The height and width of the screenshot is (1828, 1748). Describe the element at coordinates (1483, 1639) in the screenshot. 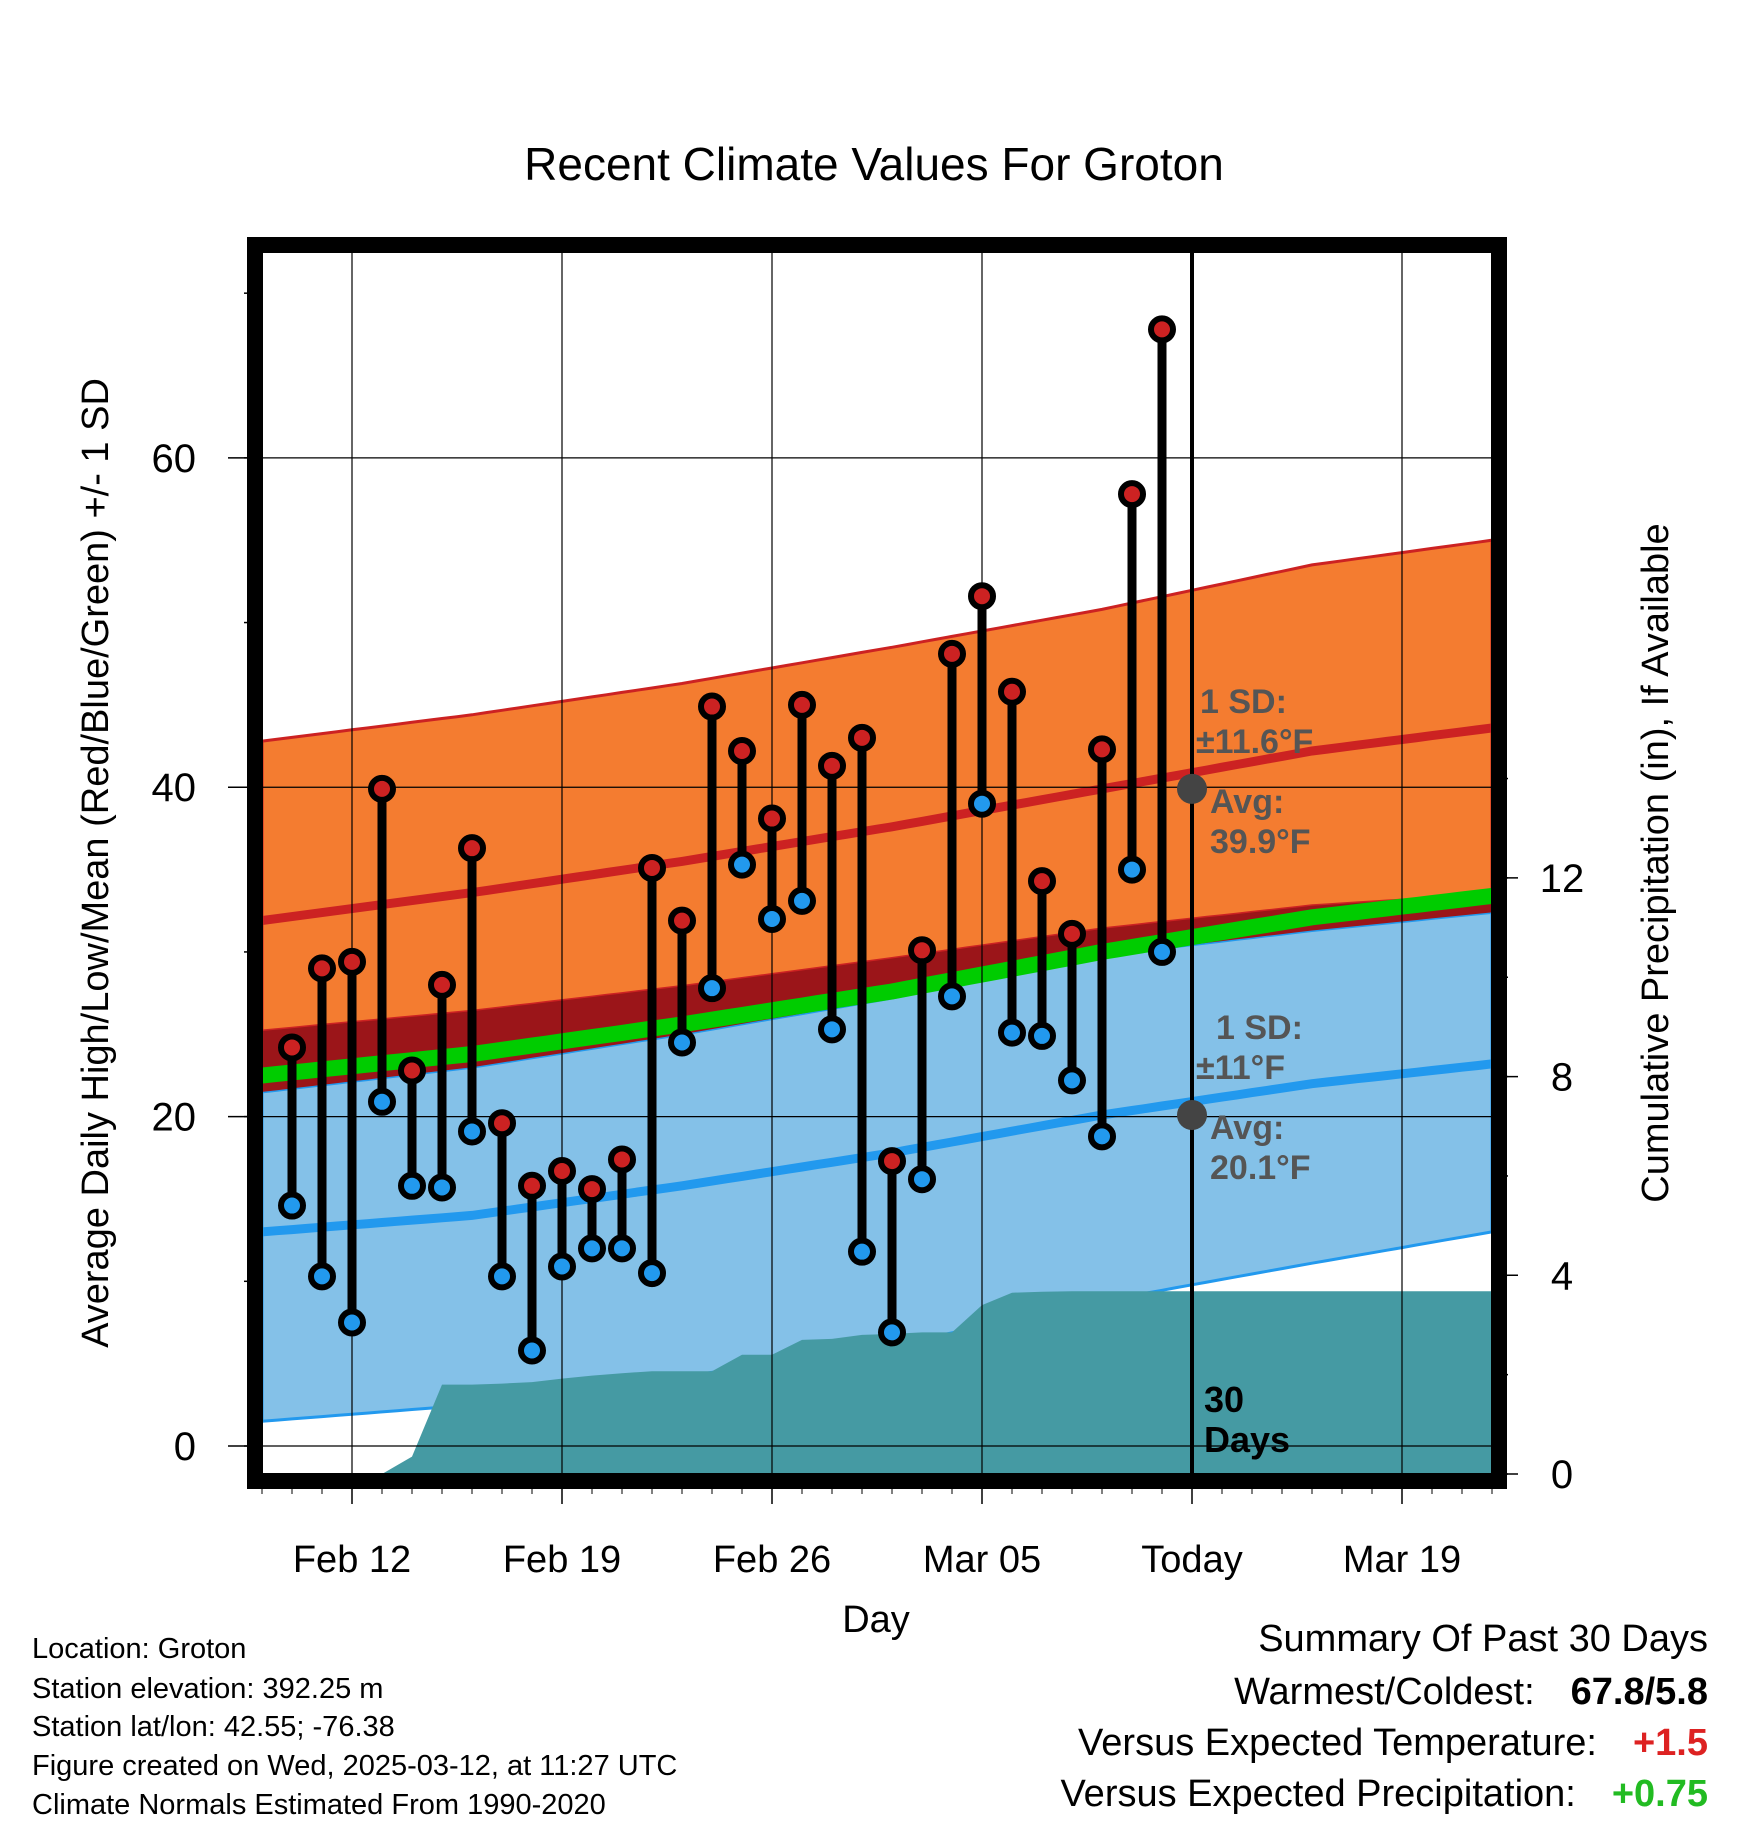

I see `summary-title: Summary Of Past 30 Days` at that location.